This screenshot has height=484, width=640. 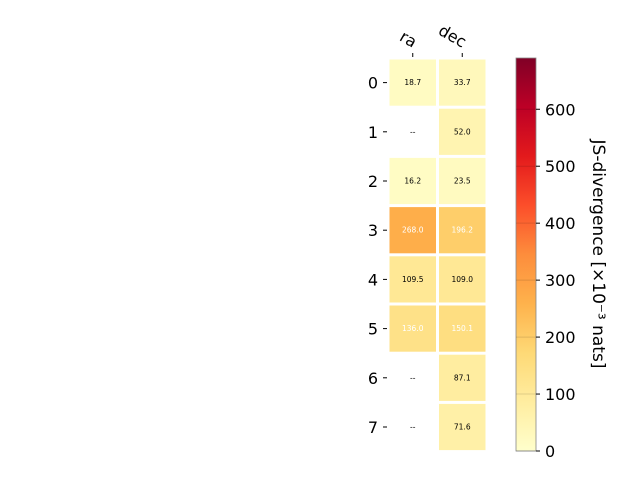 I want to click on cell-label: 196.2, so click(x=463, y=230).